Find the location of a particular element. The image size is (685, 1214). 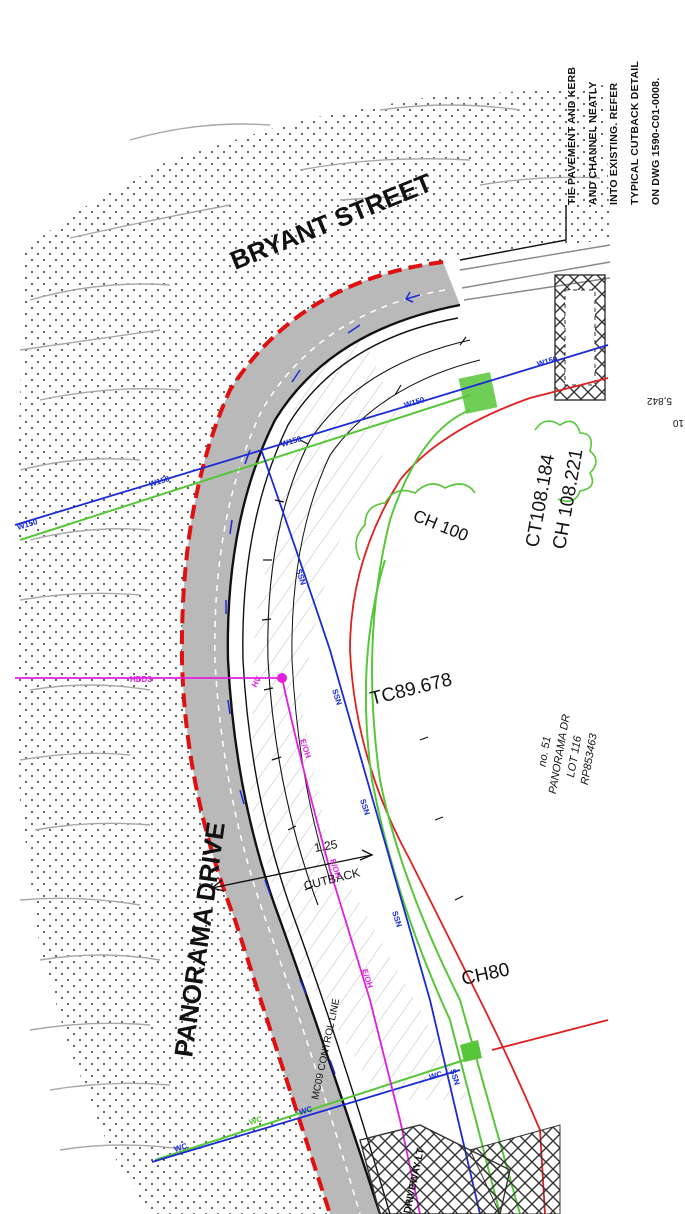

chainage-ch100: CH 100 is located at coordinates (441, 525).